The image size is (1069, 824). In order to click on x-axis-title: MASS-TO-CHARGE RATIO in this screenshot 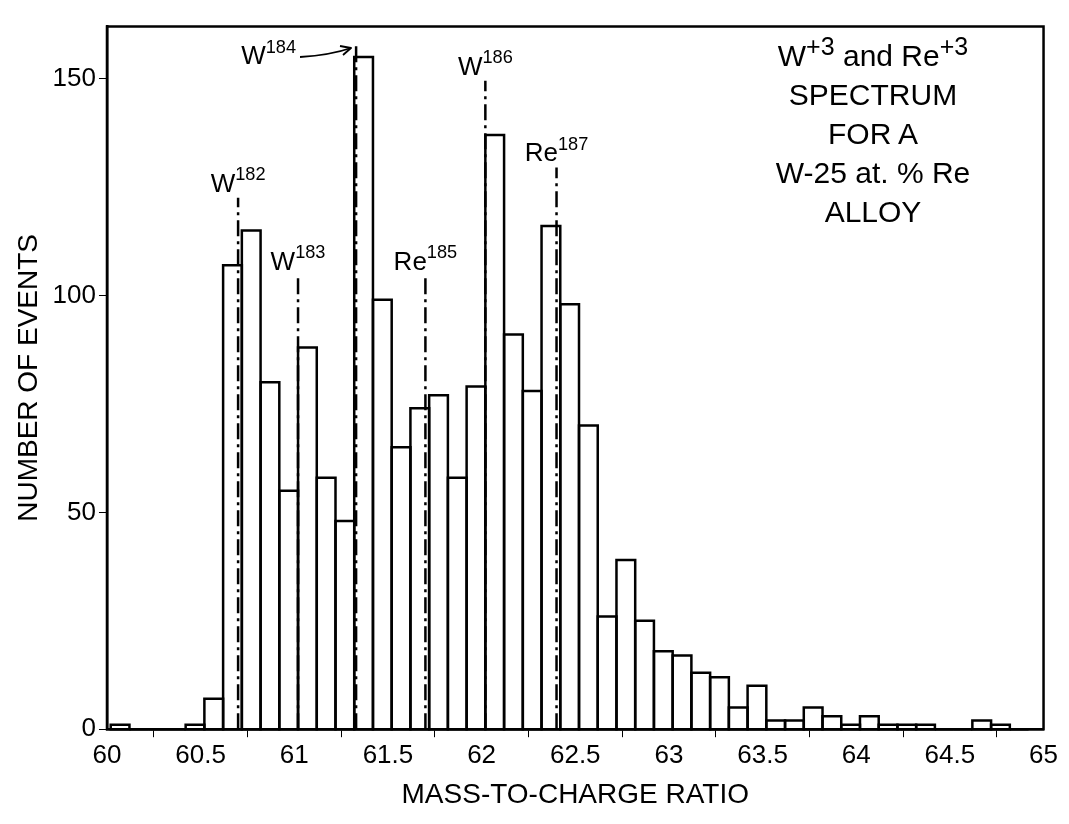, I will do `click(575, 793)`.